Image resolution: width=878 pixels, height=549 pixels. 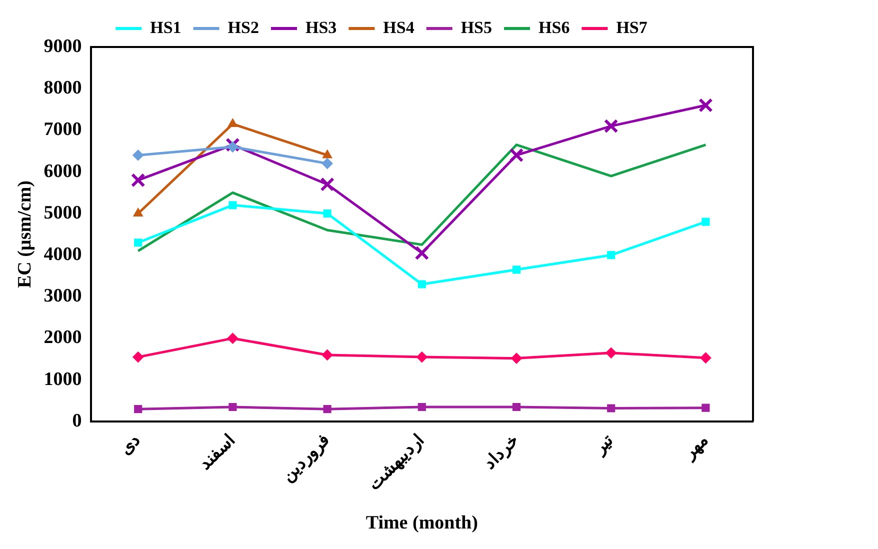 I want to click on legend-label: HS3, so click(x=321, y=27).